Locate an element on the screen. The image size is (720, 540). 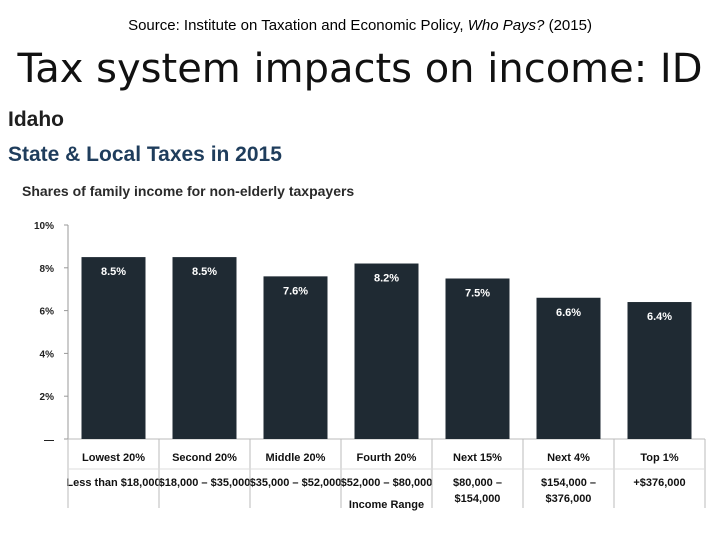
y-tick-label: 6% is located at coordinates (47, 312).